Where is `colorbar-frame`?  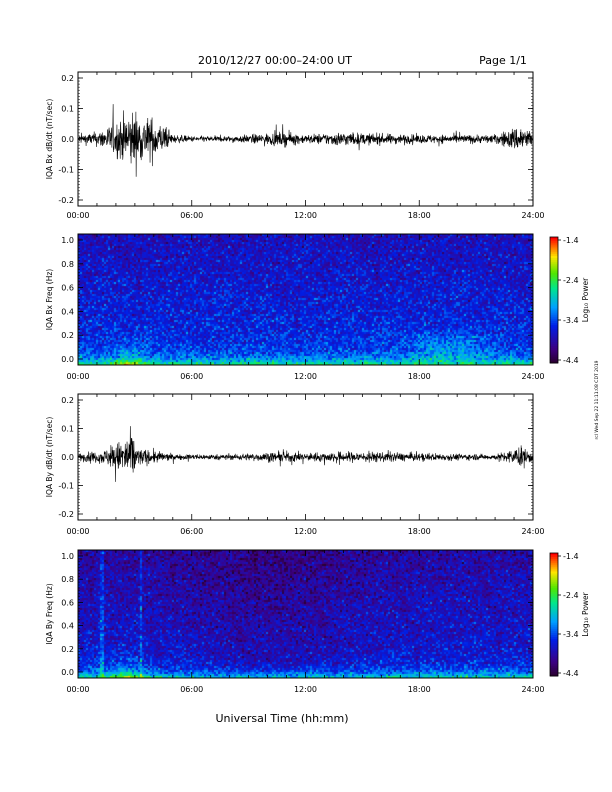 colorbar-frame is located at coordinates (554, 614).